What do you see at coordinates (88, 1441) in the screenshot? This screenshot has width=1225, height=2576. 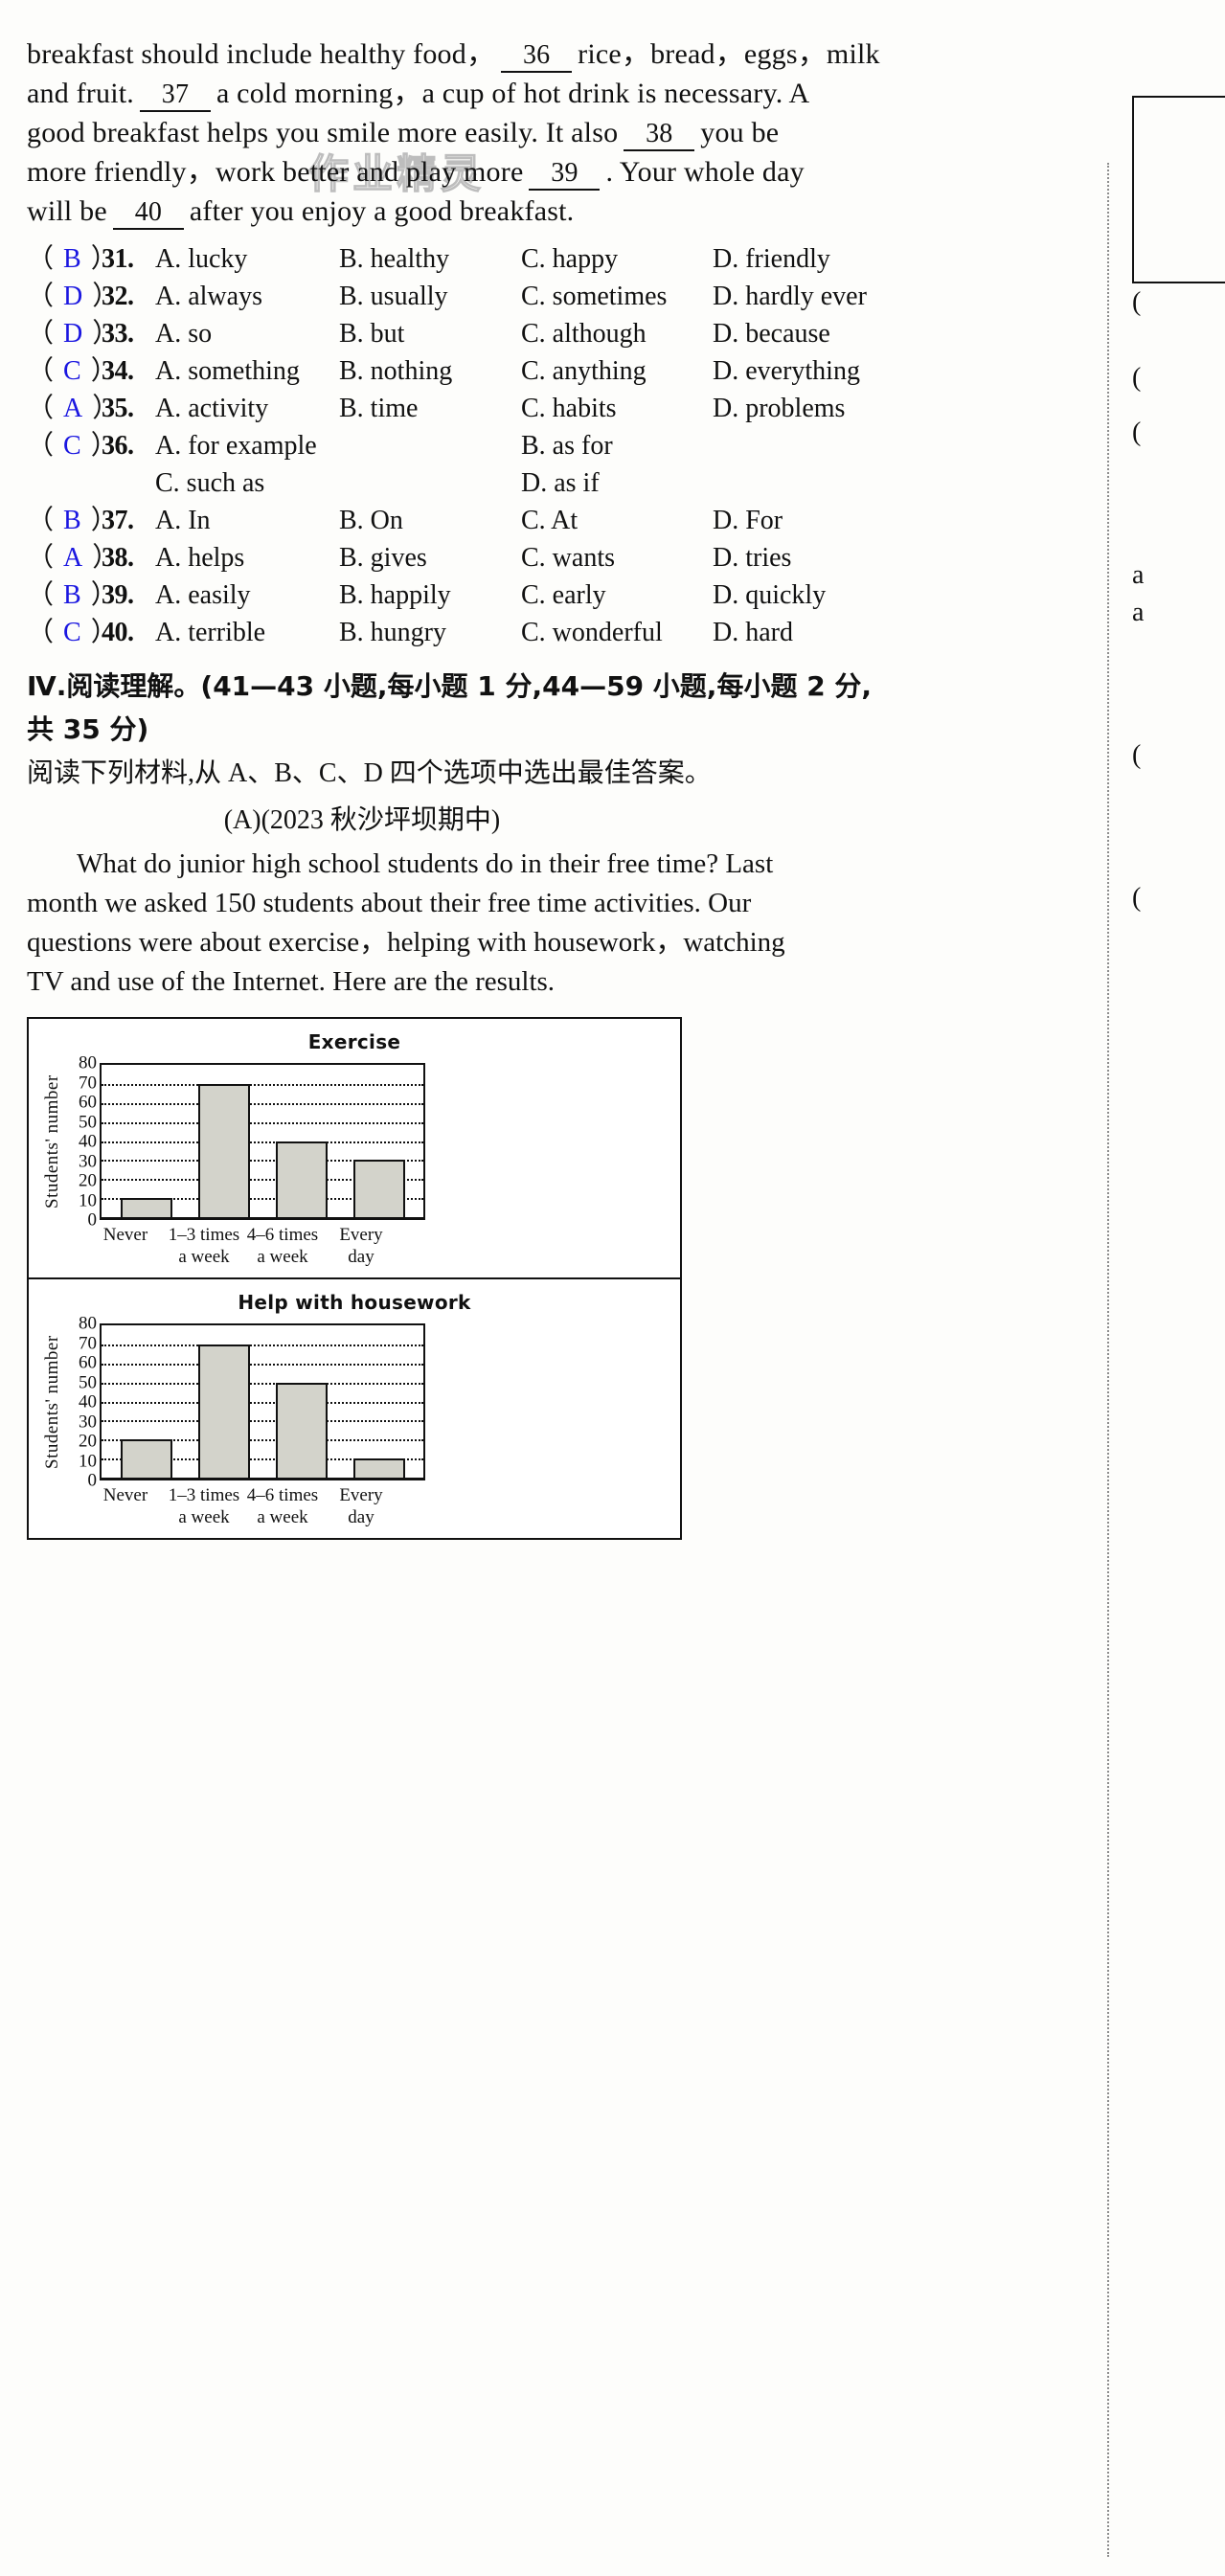 I see `y-tick-label: 20` at bounding box center [88, 1441].